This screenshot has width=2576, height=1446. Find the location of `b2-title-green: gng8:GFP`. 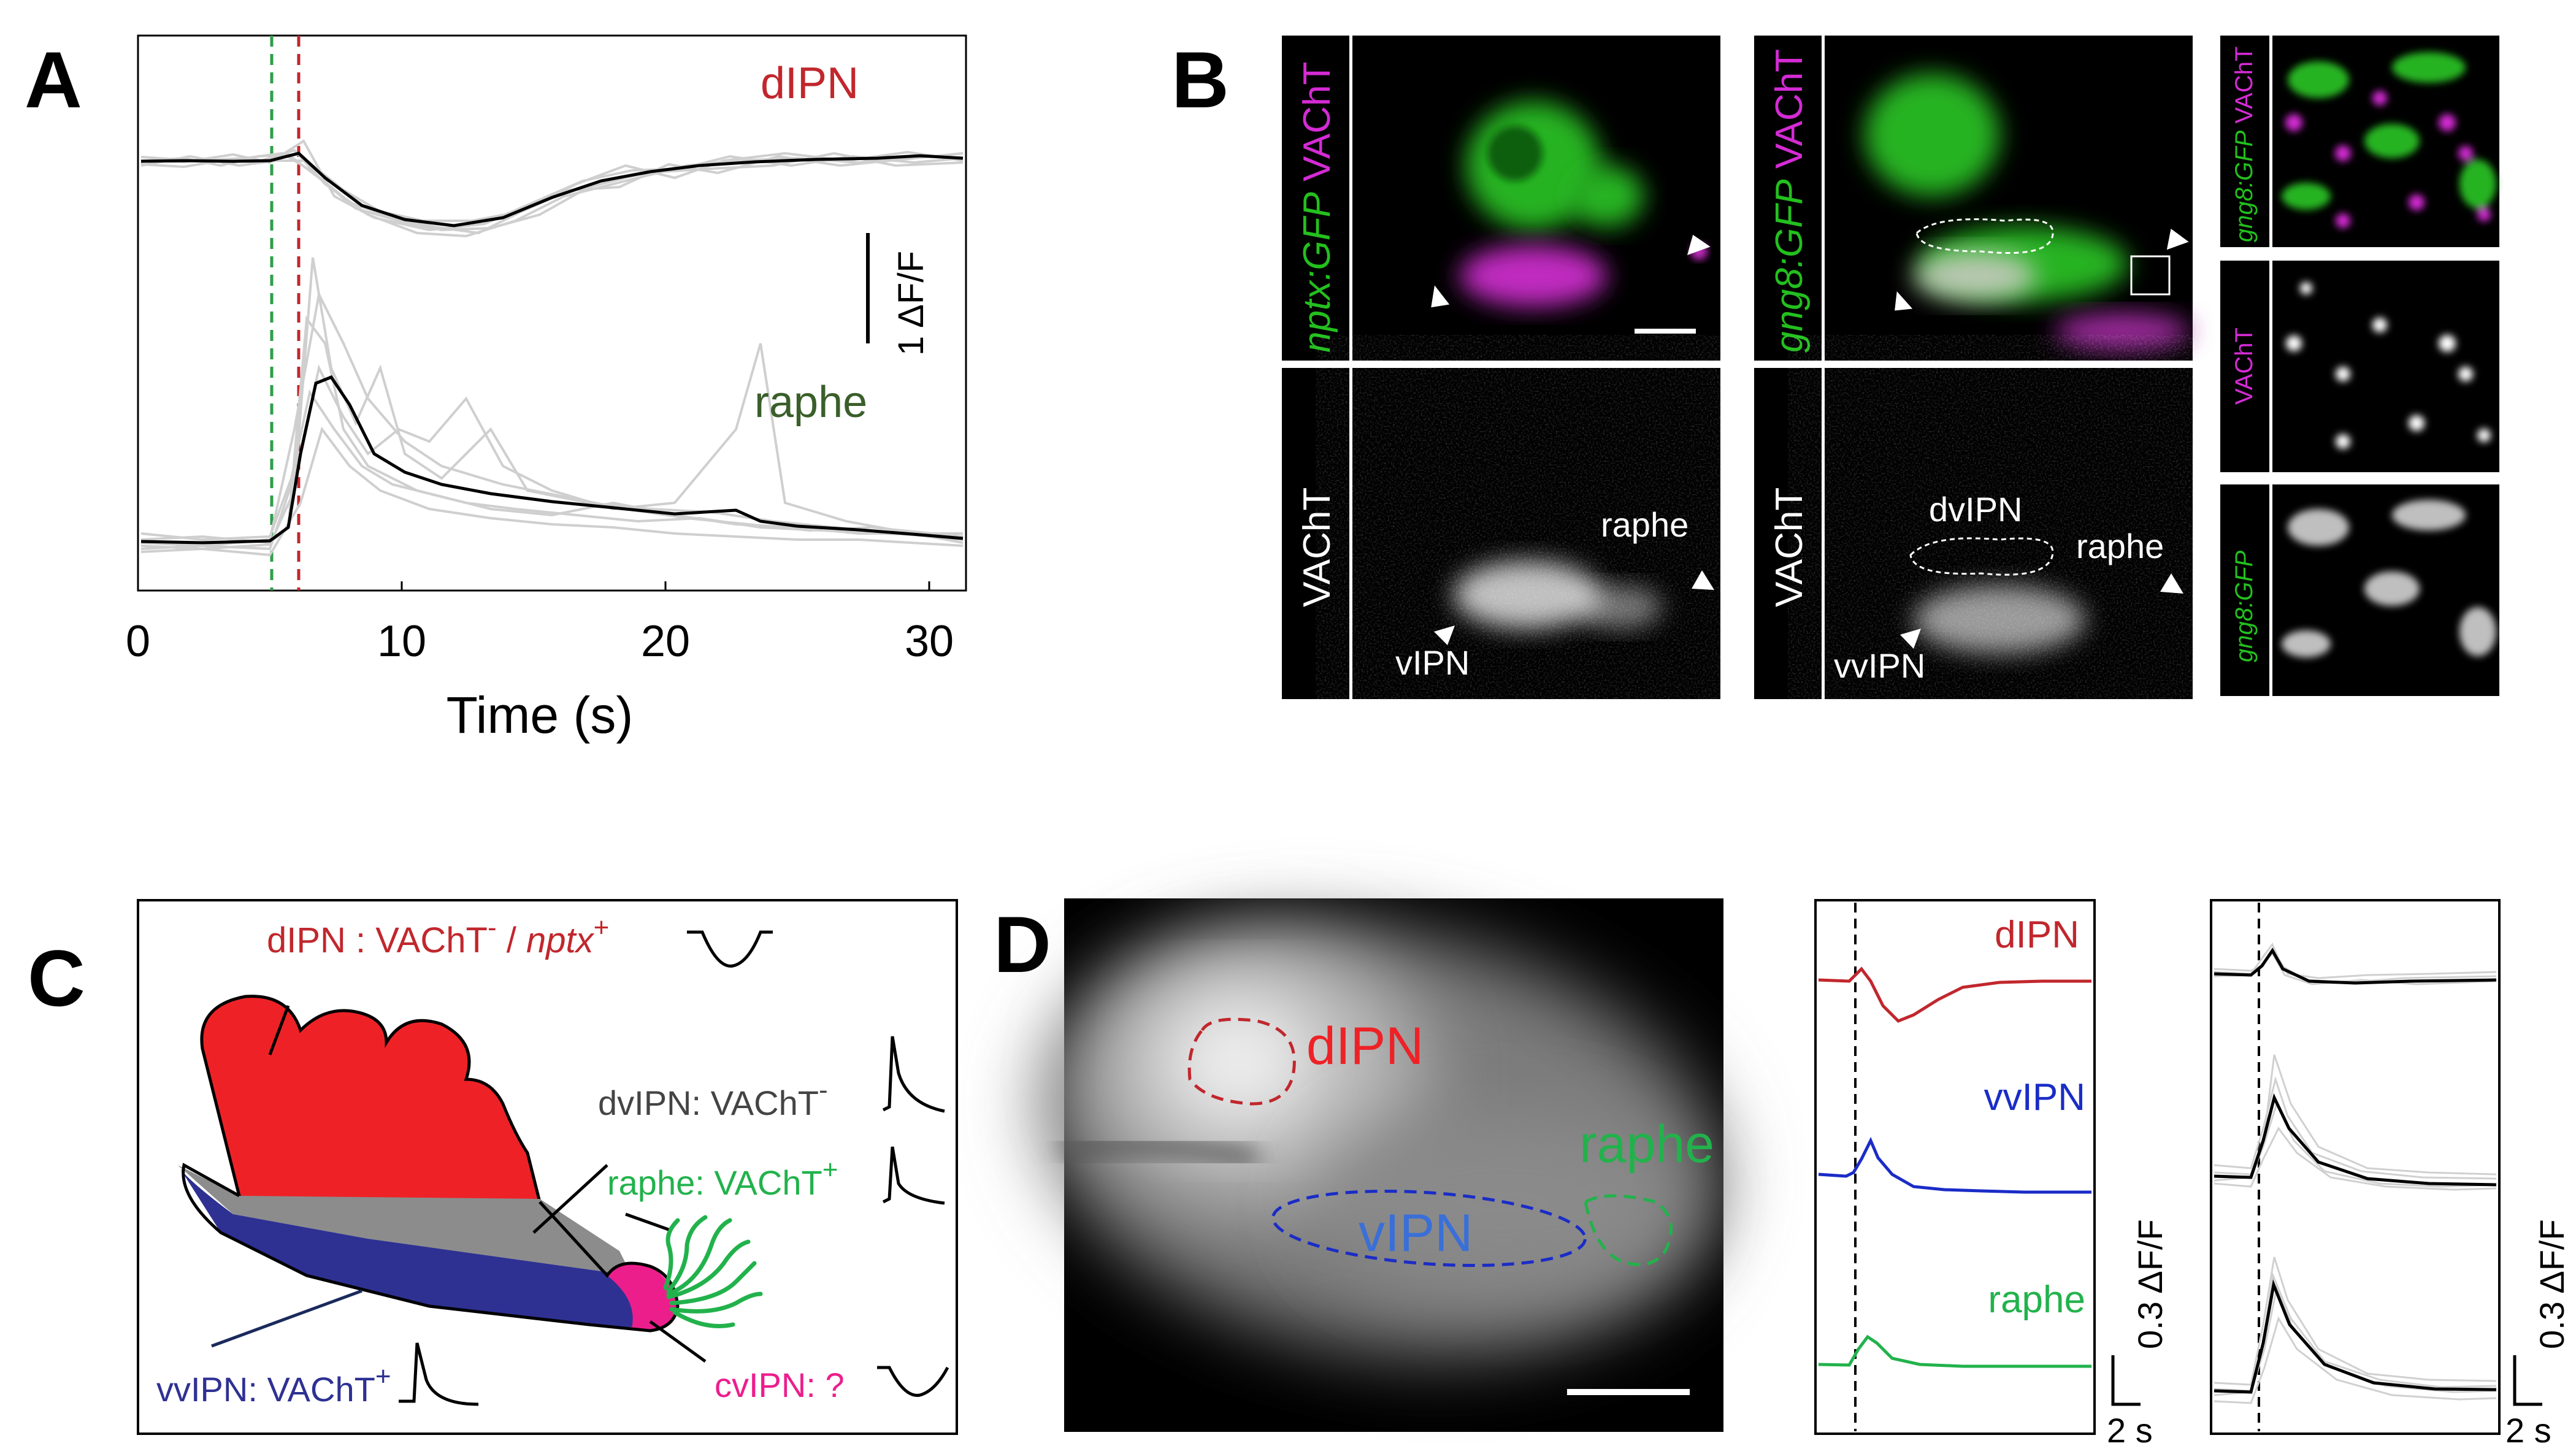

b2-title-green: gng8:GFP is located at coordinates (1789, 266).